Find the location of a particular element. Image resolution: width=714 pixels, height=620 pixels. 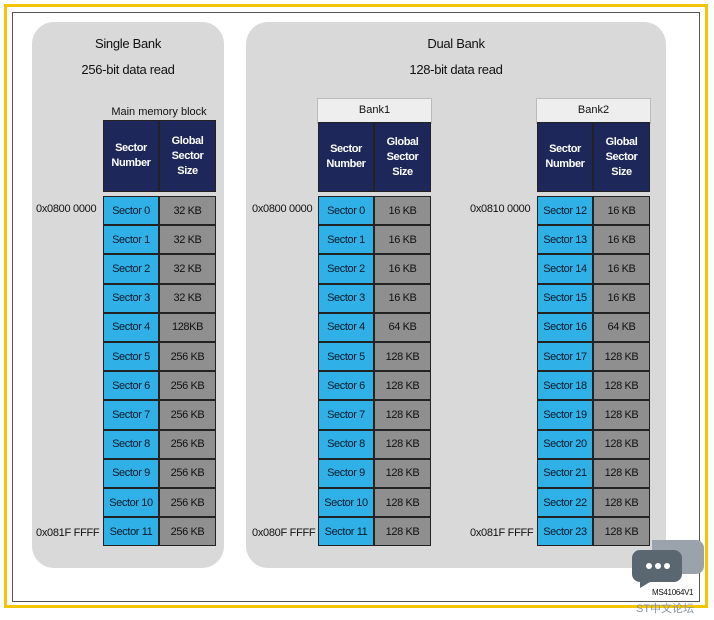

sector-cell: Sector 16 is located at coordinates (565, 327).